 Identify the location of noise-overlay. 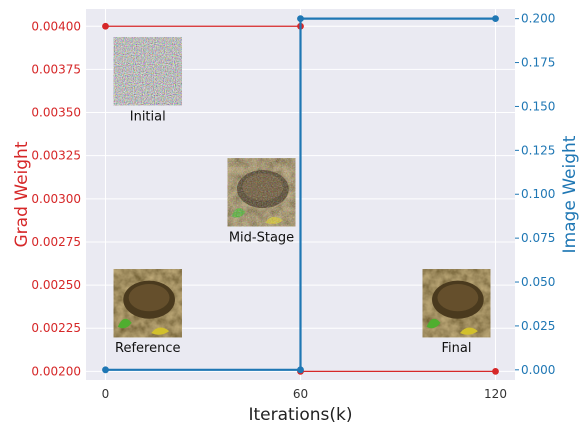
(261, 192).